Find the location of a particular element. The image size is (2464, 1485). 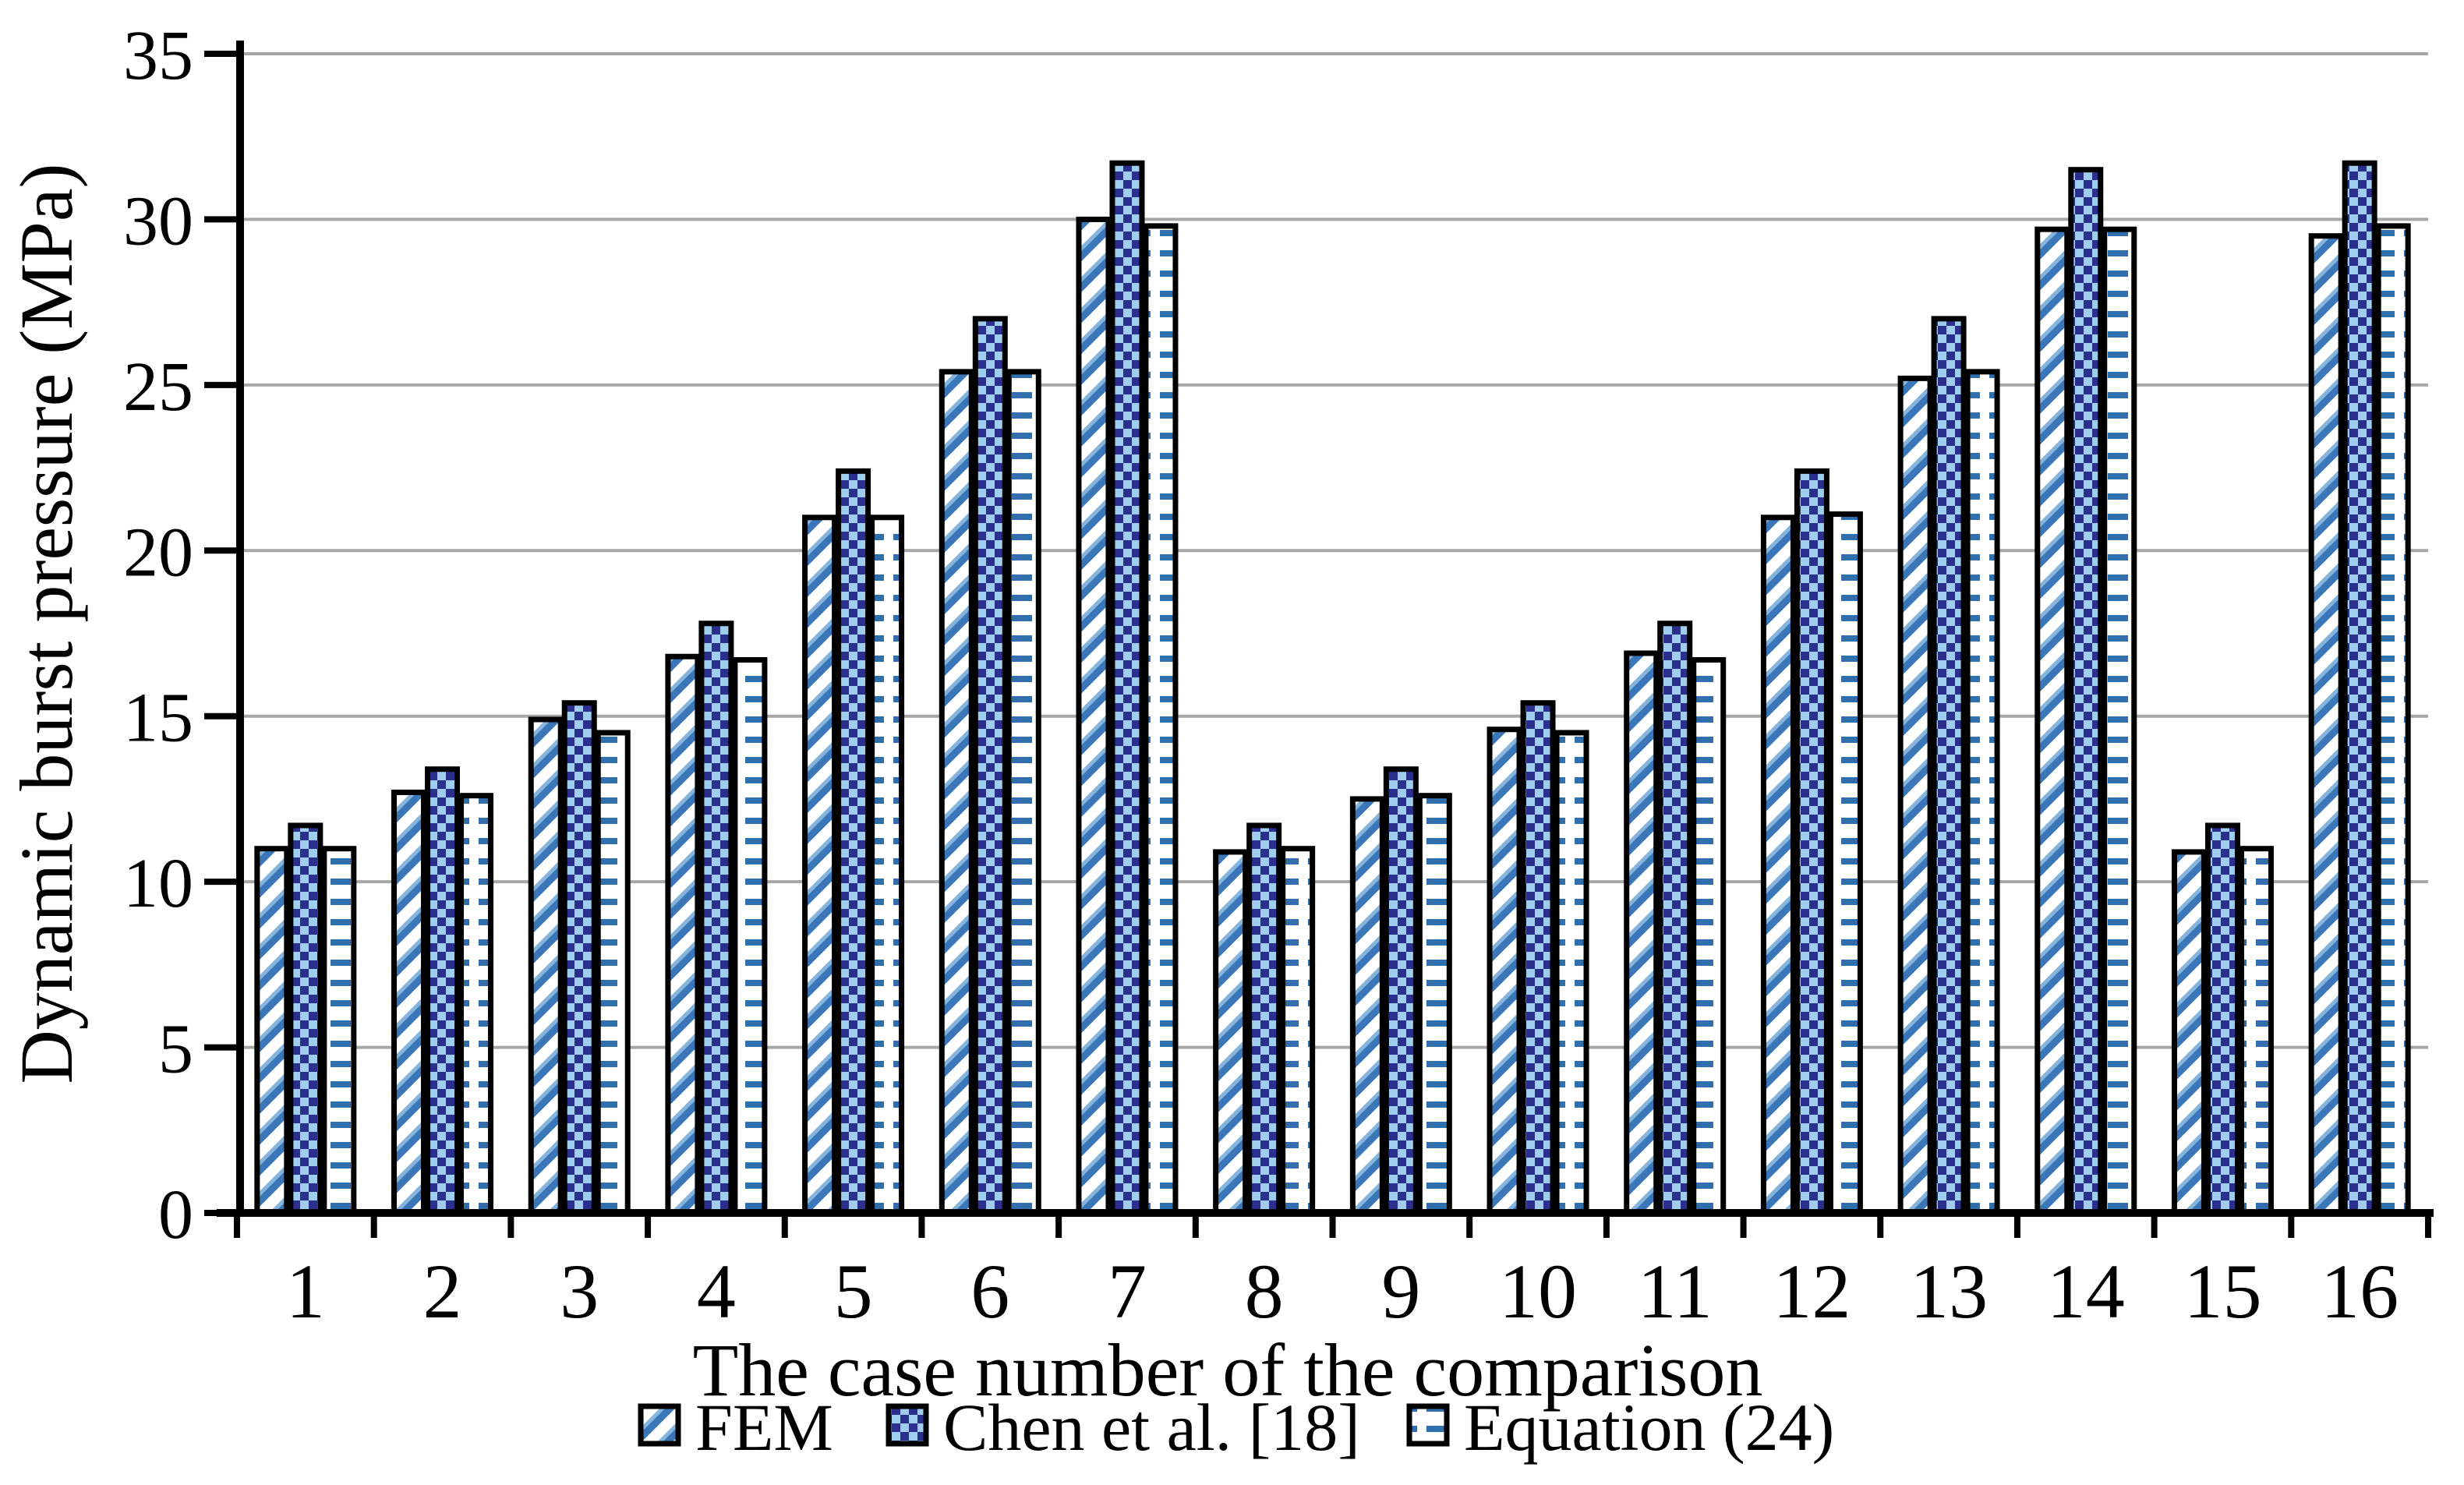

bar-case5-series3 is located at coordinates (887, 865).